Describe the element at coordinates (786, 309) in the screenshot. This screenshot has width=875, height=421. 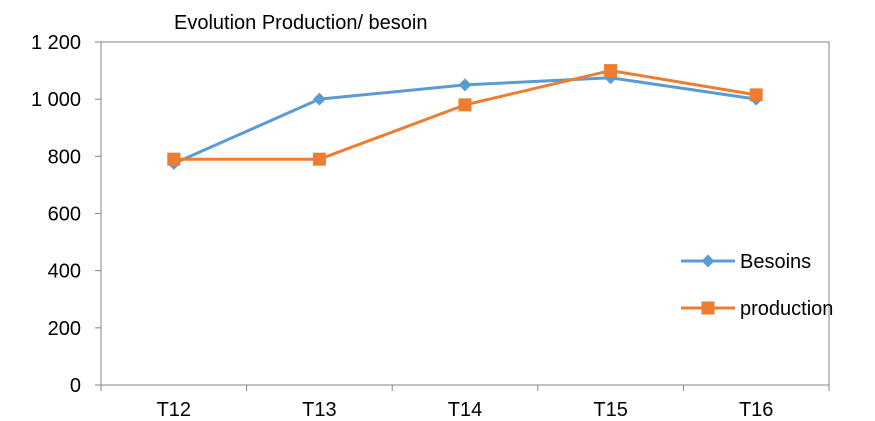
I see `legend-label: production` at that location.